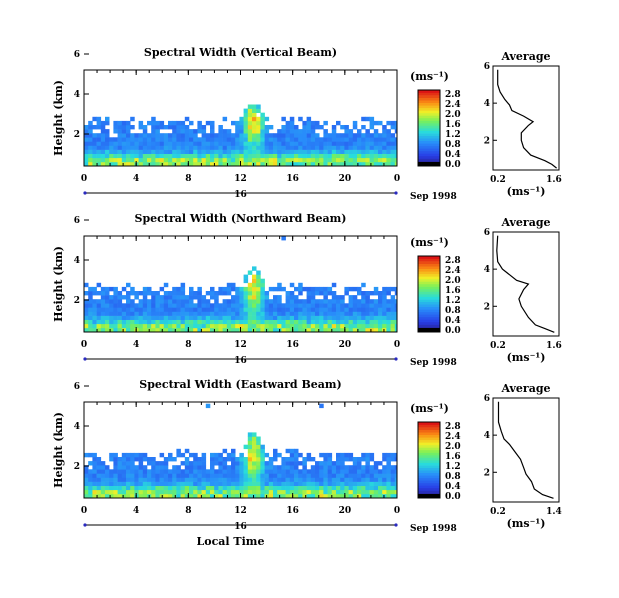 This screenshot has height=598, width=619. Describe the element at coordinates (240, 284) in the screenshot. I see `heatmap-cells` at that location.